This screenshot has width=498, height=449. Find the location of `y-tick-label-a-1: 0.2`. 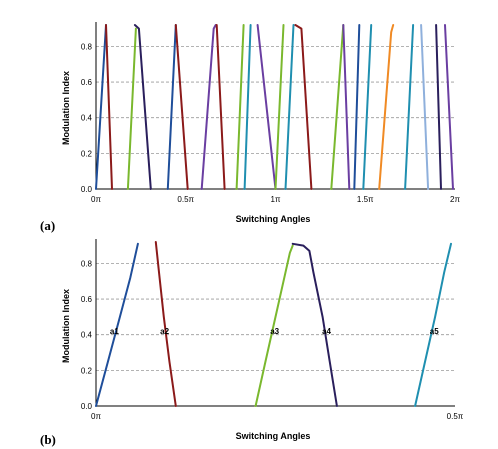

y-tick-label-a-1: 0.2 is located at coordinates (87, 153).